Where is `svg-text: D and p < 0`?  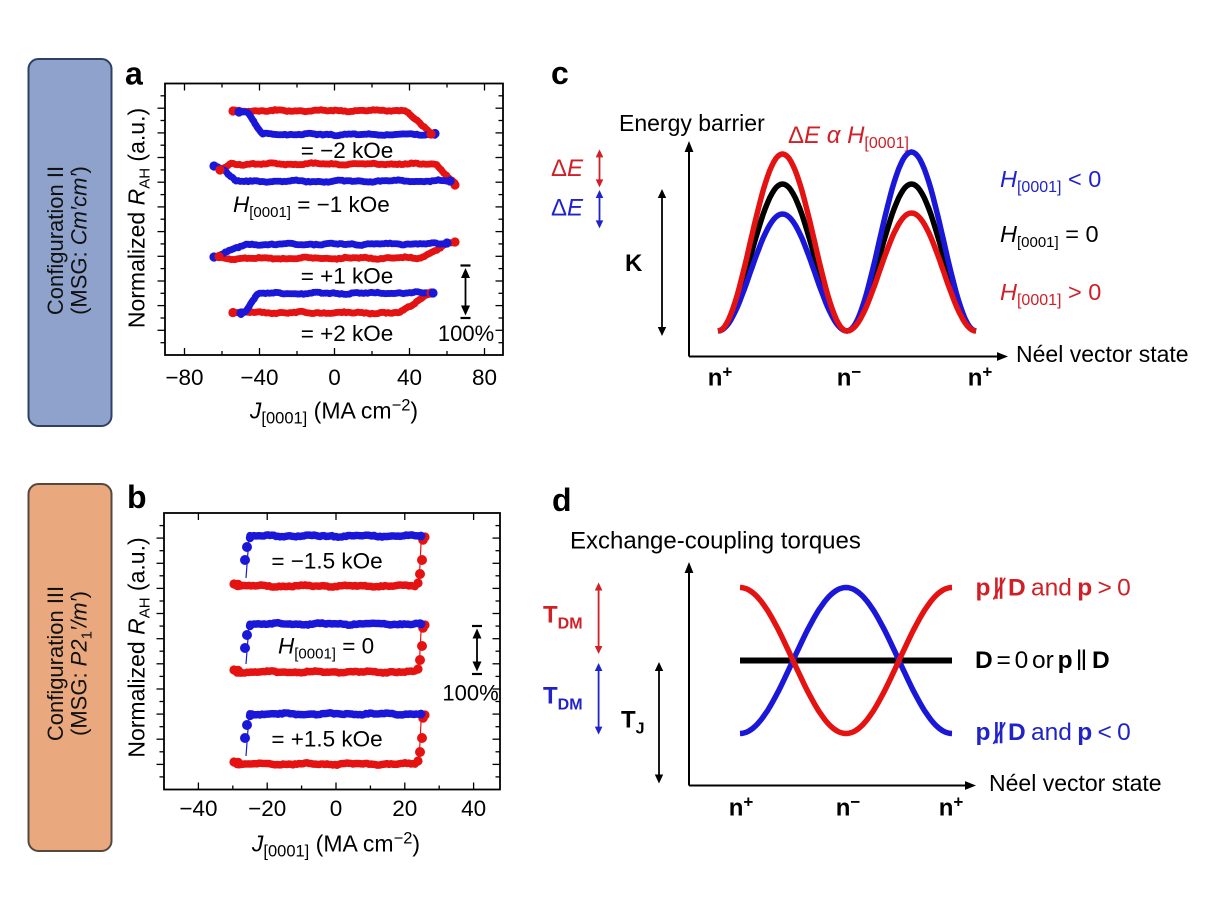
svg-text: D and p < 0 is located at coordinates (1069, 732).